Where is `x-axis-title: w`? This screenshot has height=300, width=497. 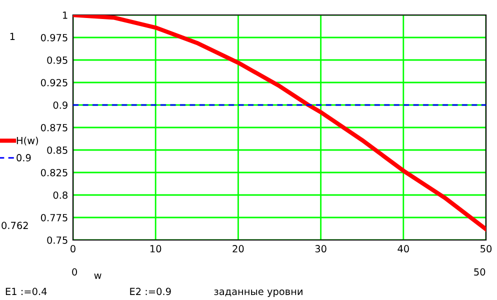 x-axis-title: w is located at coordinates (98, 276).